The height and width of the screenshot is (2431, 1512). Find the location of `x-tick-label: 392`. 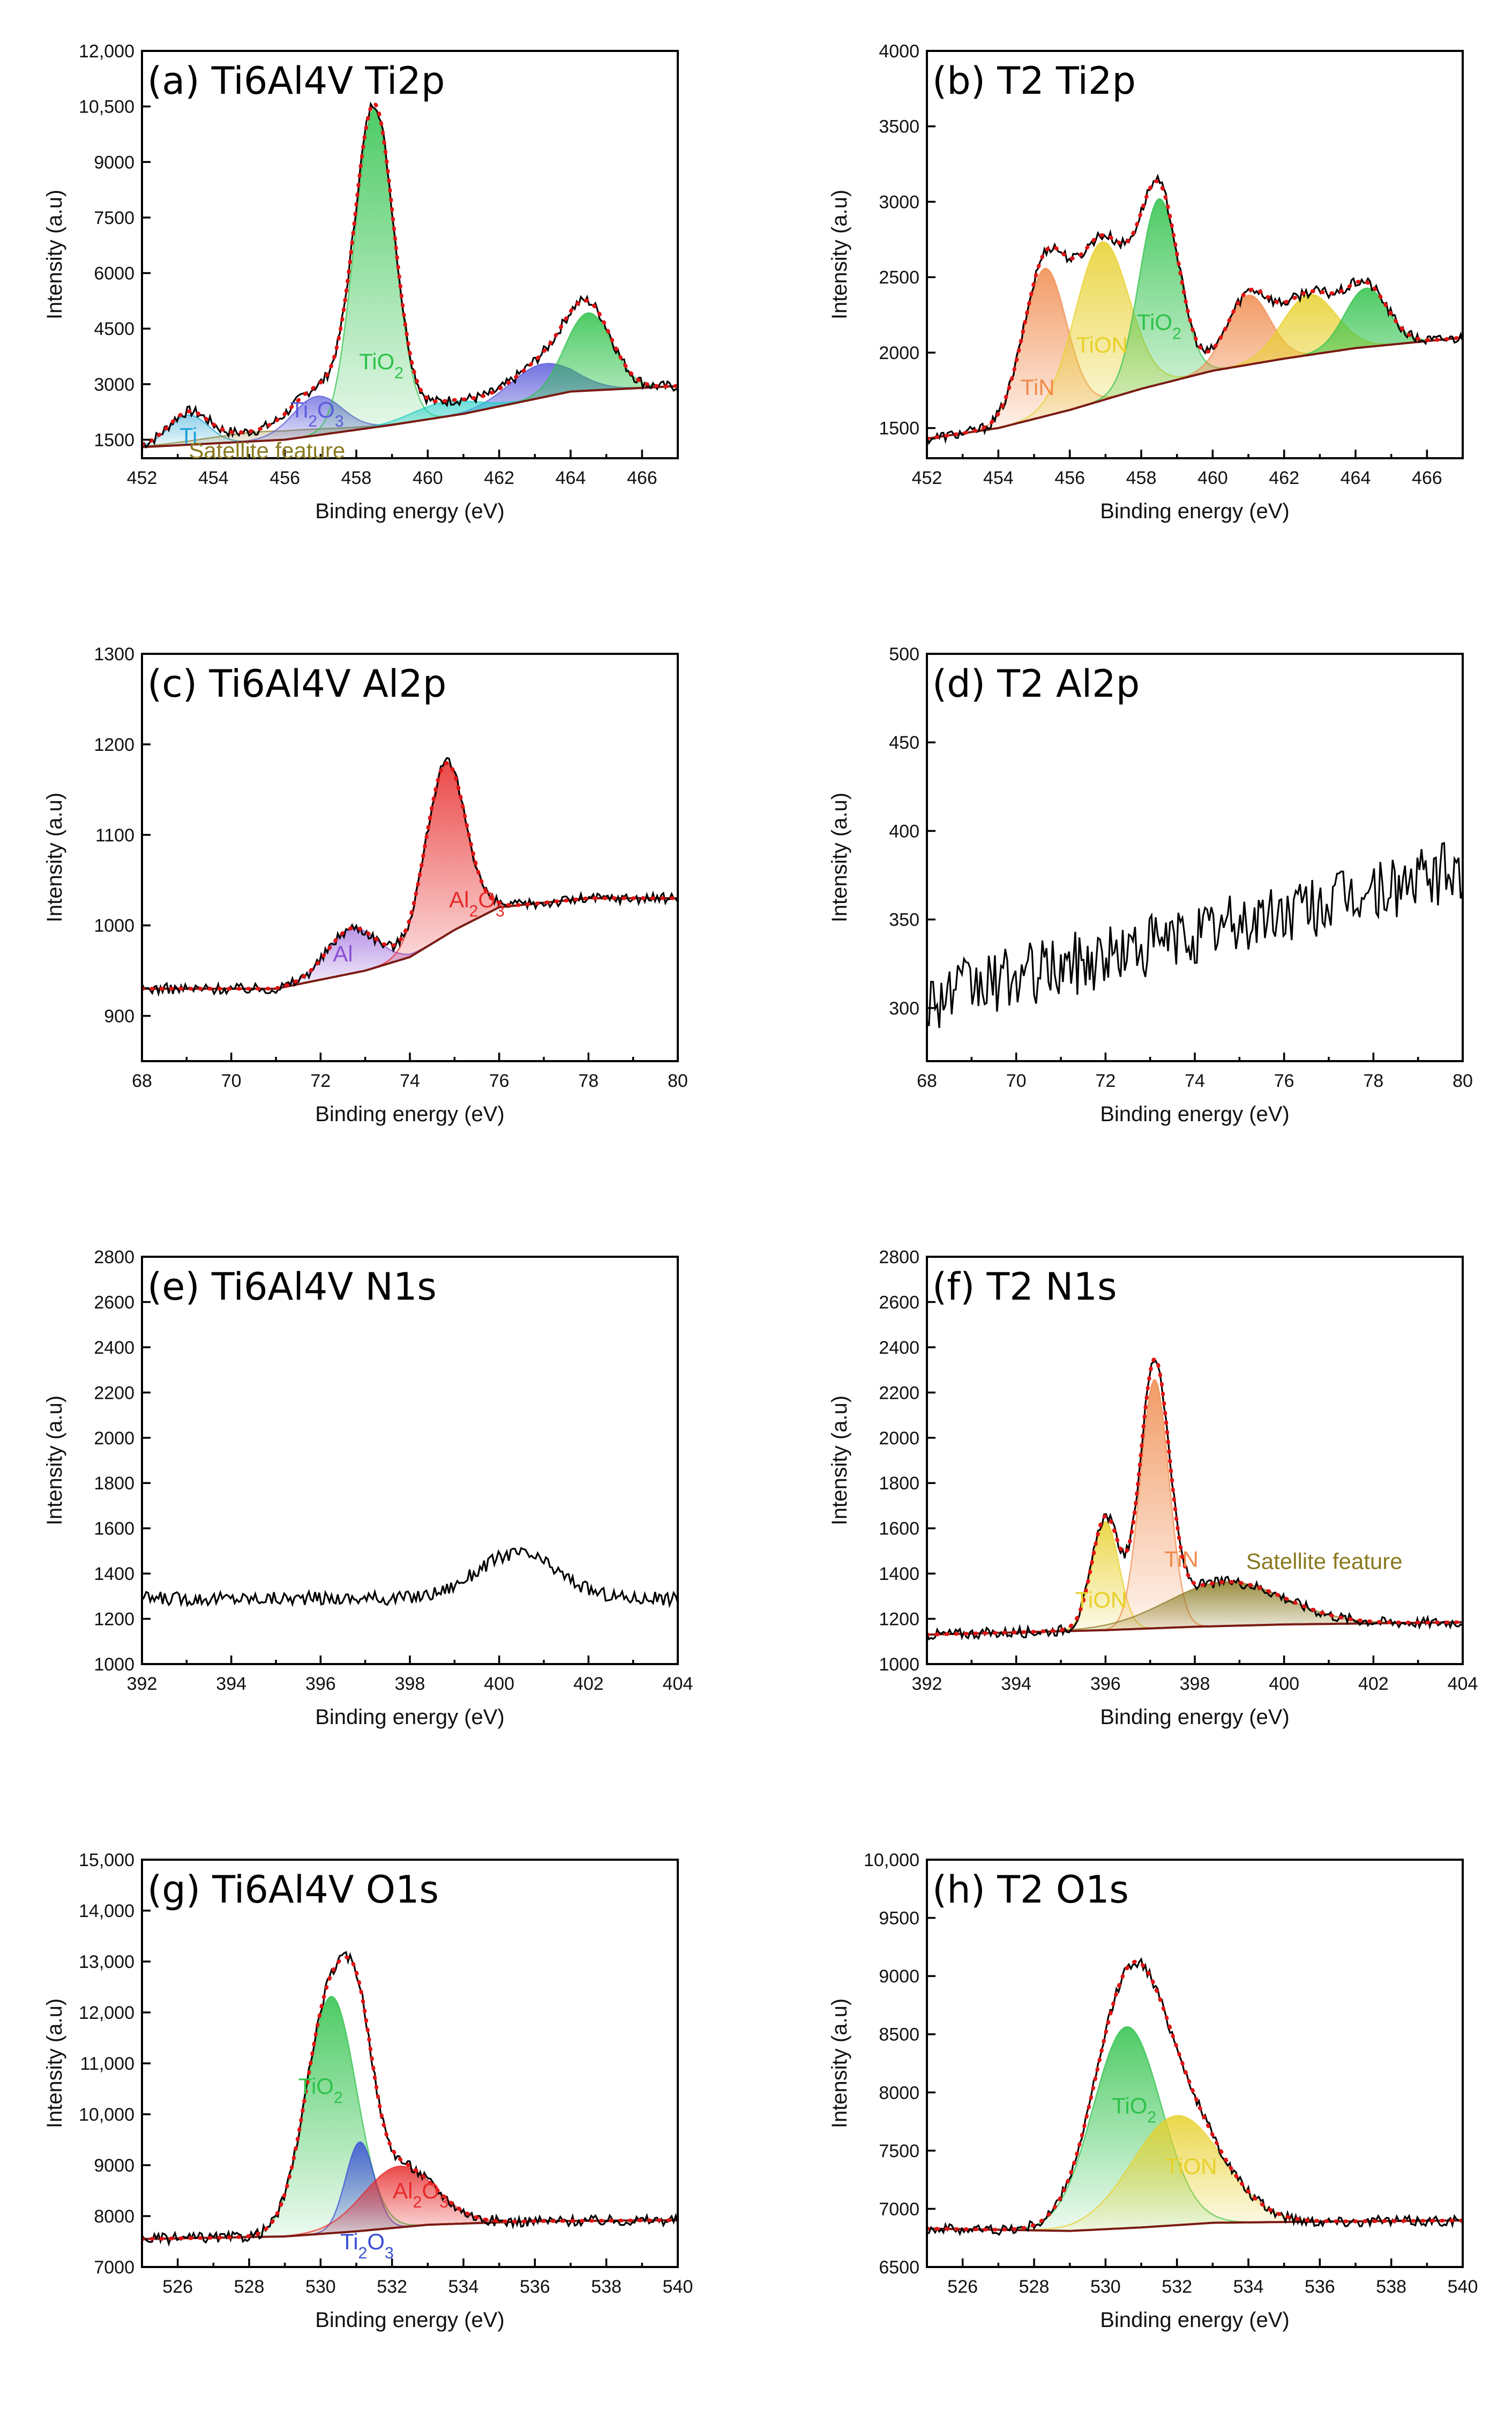

x-tick-label: 392 is located at coordinates (927, 1684).